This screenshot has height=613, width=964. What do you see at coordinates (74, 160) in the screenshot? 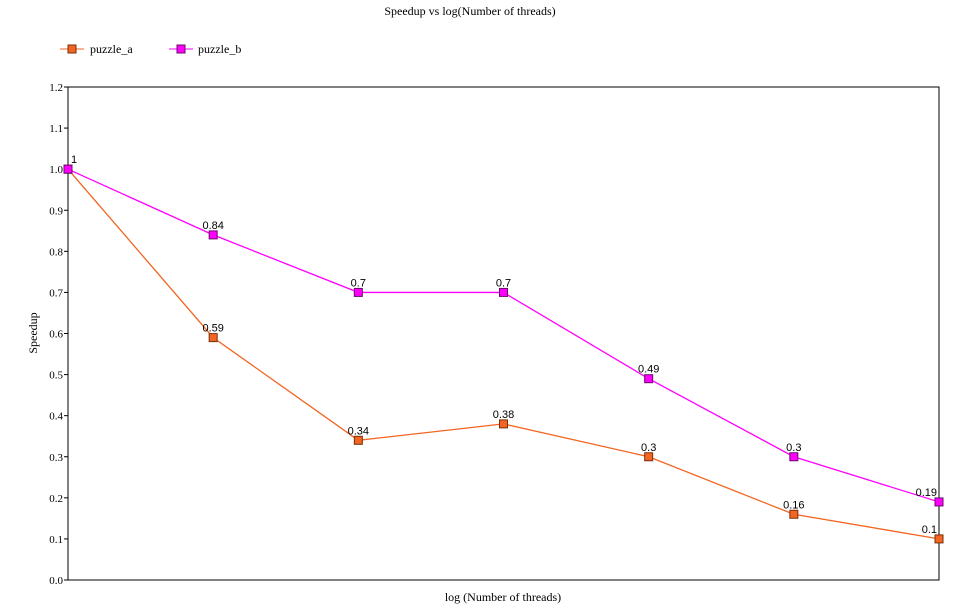
I see `data-label-puzzle-a: 1` at bounding box center [74, 160].